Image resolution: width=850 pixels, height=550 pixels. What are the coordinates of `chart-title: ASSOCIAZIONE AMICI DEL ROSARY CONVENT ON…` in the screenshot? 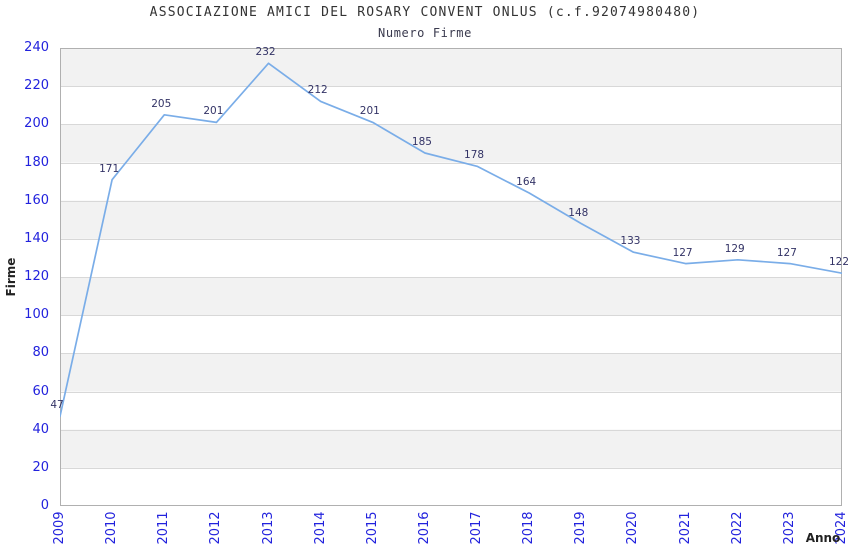 It's located at (425, 12).